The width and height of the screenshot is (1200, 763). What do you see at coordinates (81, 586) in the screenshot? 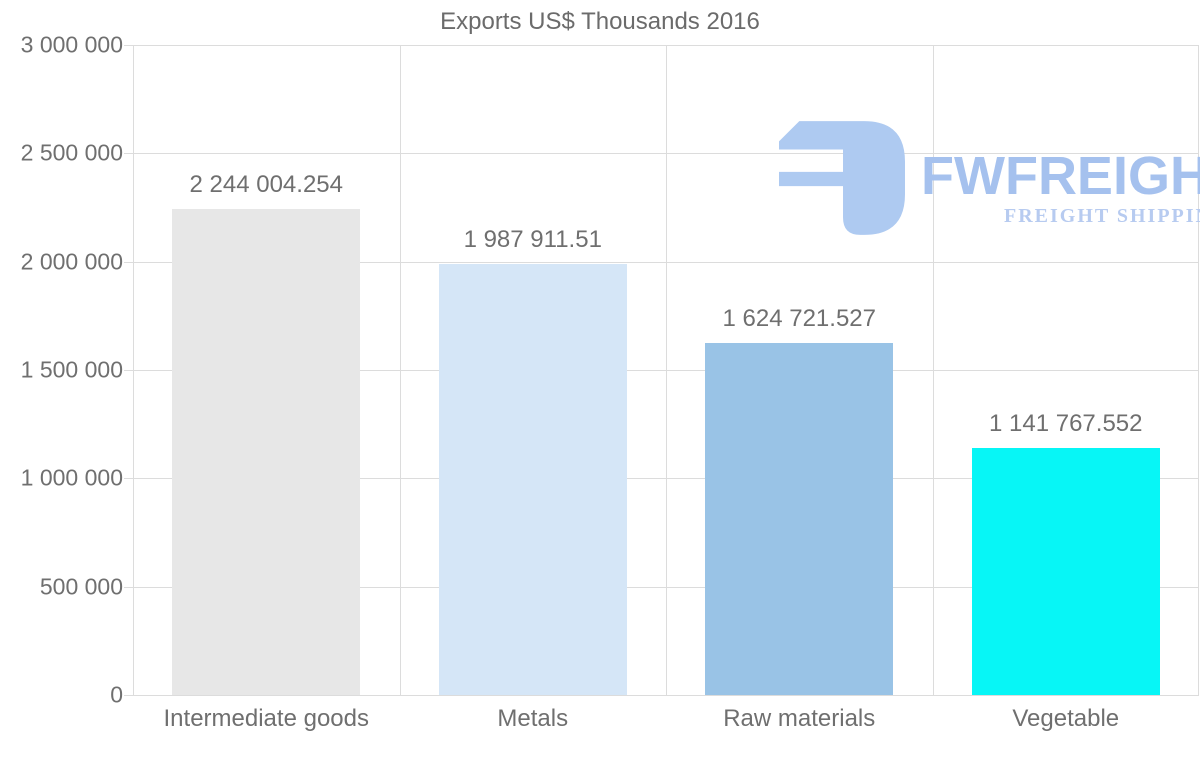
I see `y-axis-tick-label: 500 000` at bounding box center [81, 586].